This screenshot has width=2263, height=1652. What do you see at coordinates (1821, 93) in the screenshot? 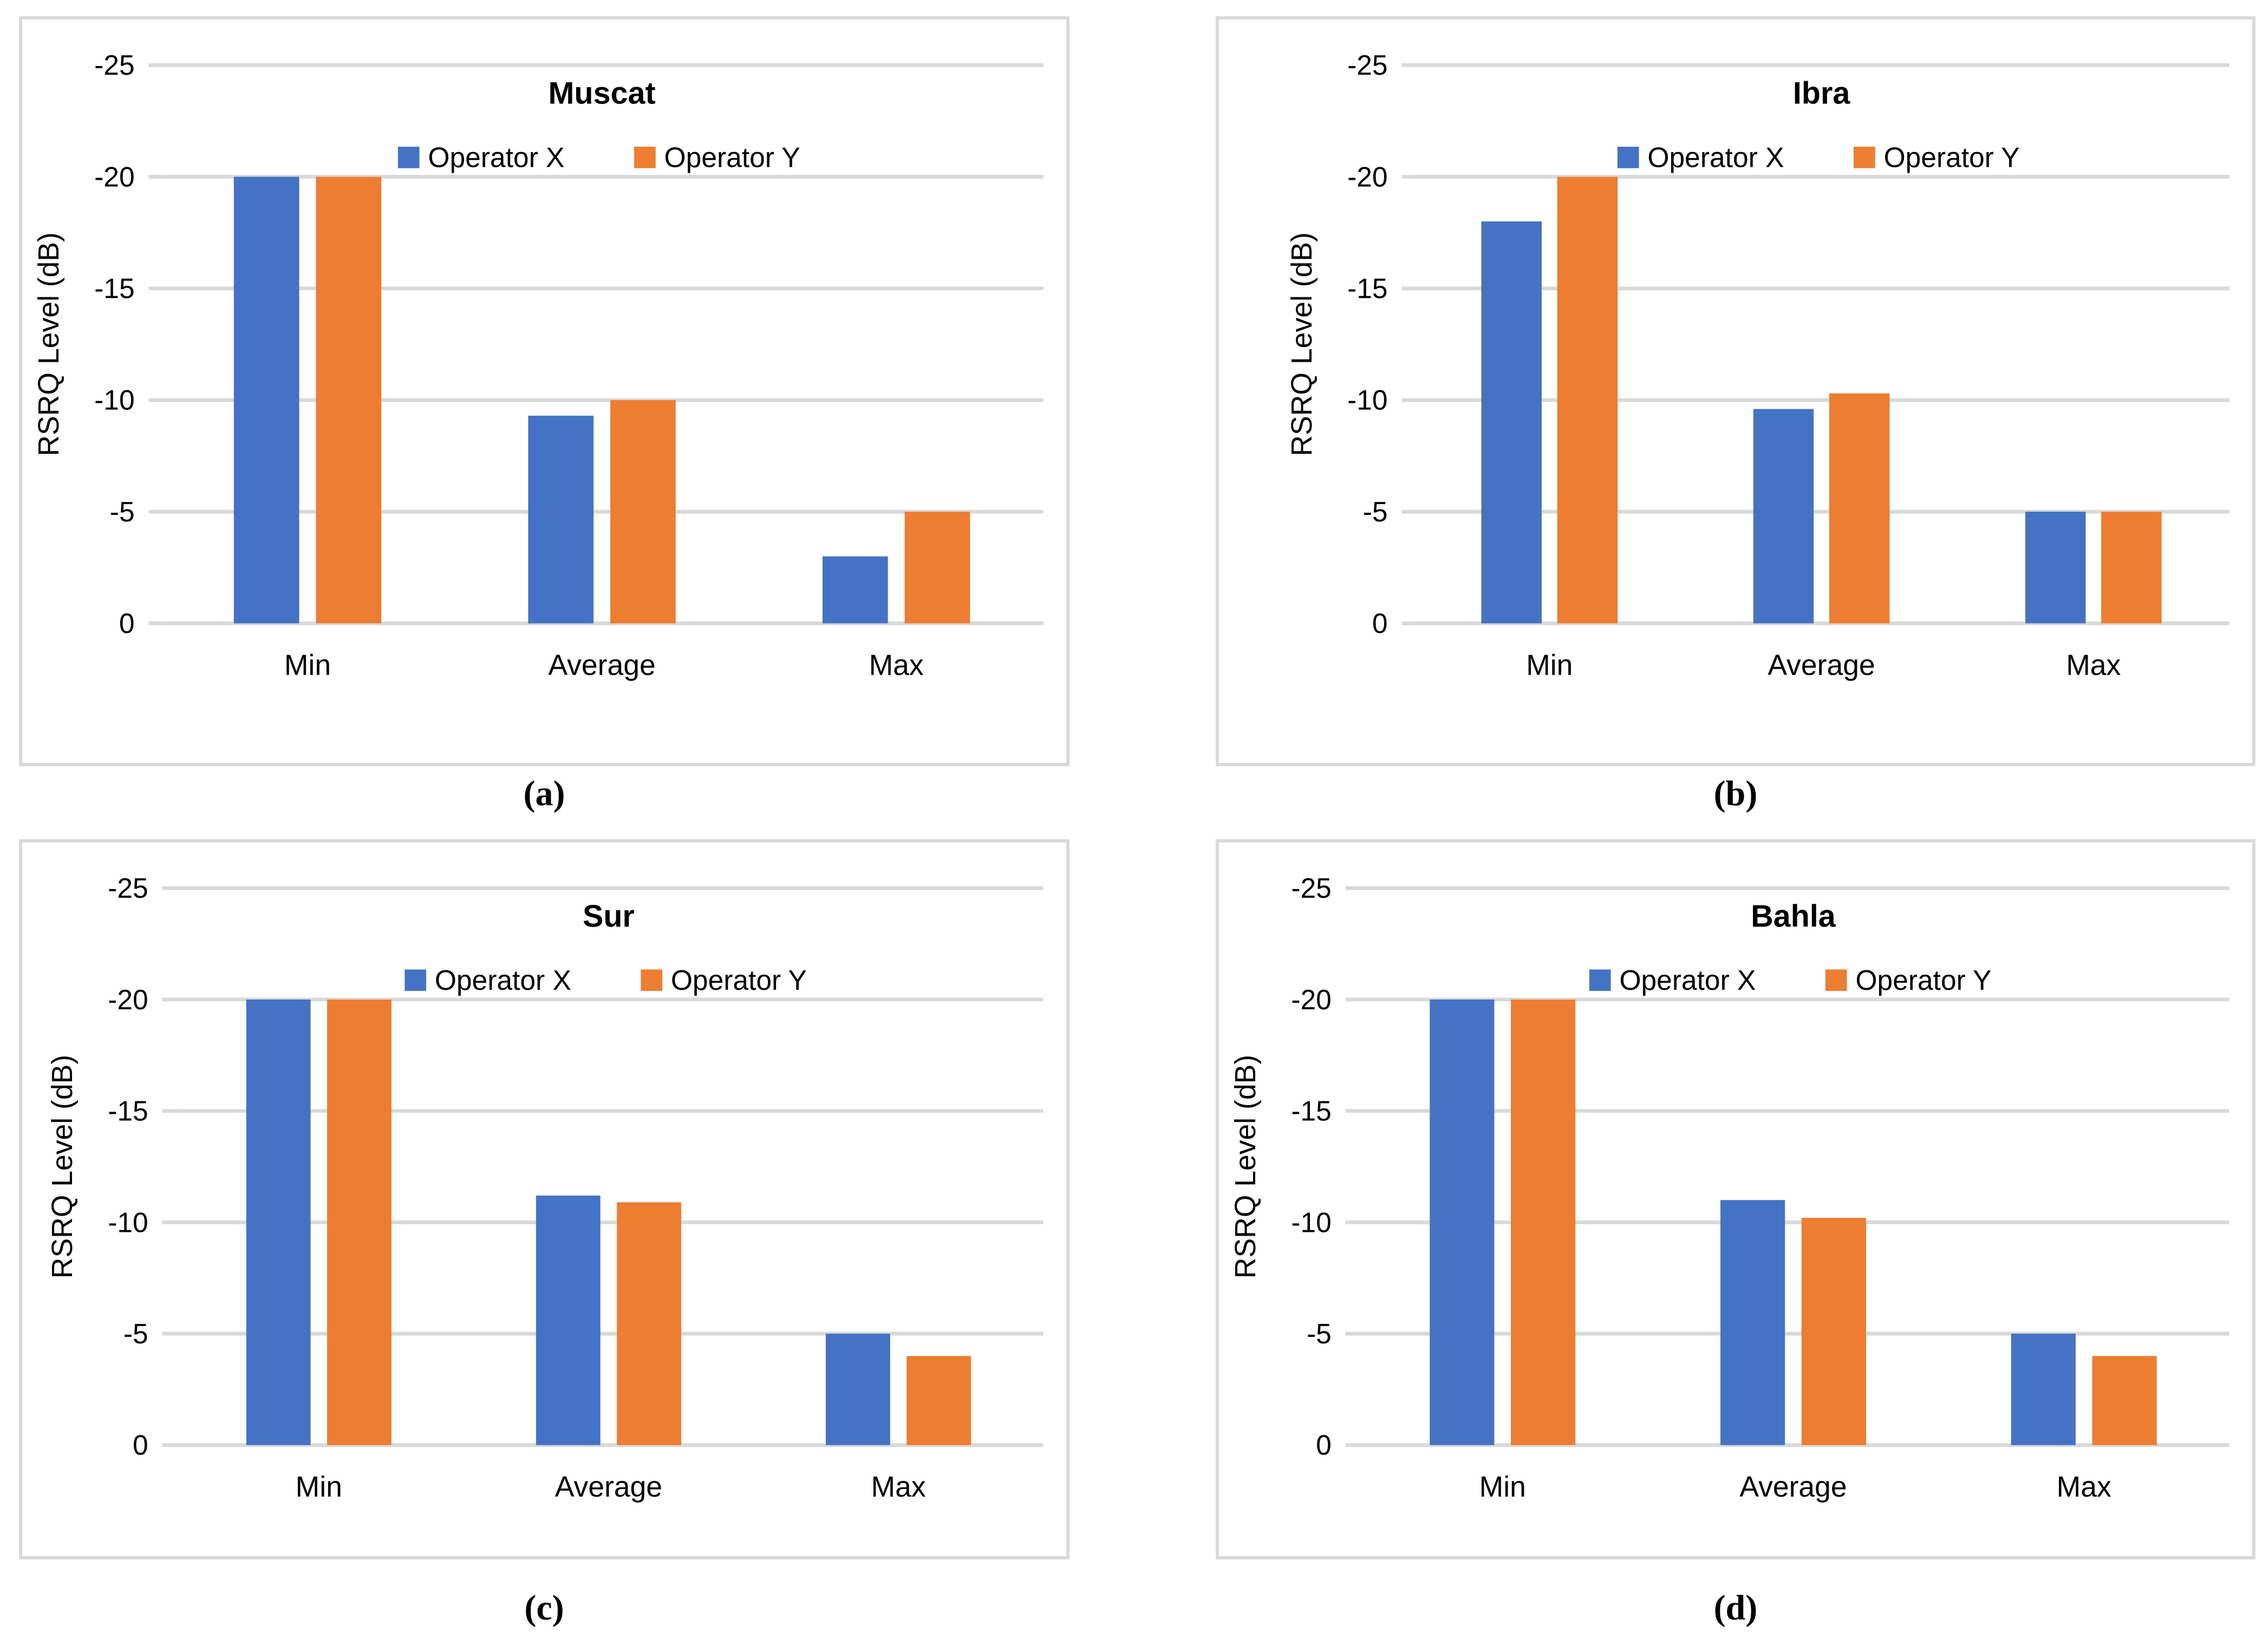
I see `chart-title: Ibra` at bounding box center [1821, 93].